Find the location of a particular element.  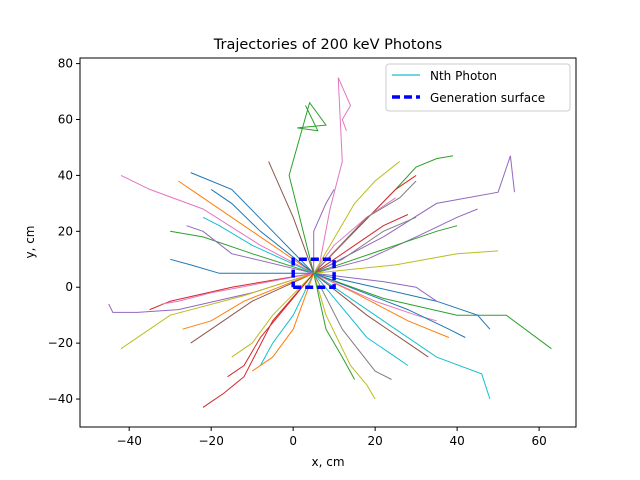

x-tick-label: −20 is located at coordinates (211, 441).